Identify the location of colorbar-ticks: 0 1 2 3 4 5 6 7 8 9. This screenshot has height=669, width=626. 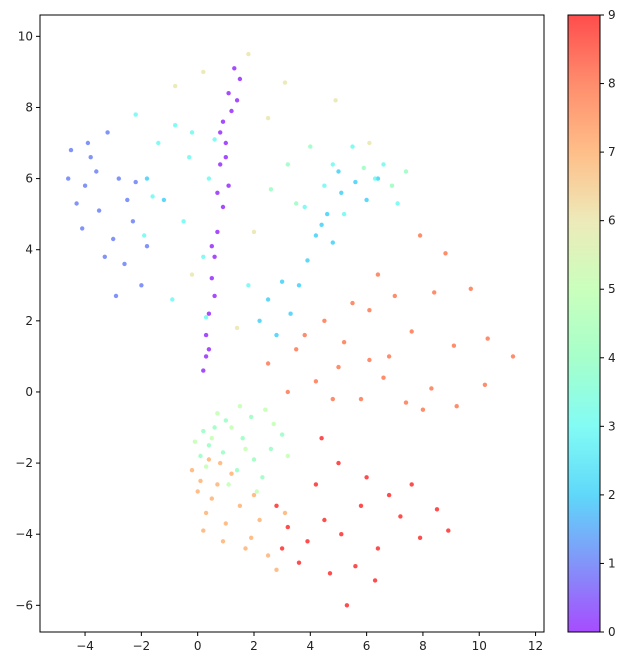
(608, 323).